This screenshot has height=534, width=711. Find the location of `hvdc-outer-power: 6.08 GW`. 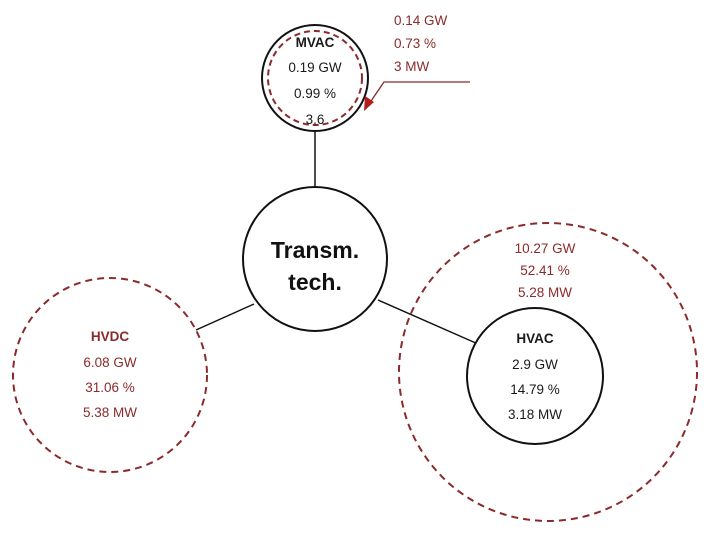

hvdc-outer-power: 6.08 GW is located at coordinates (110, 362).